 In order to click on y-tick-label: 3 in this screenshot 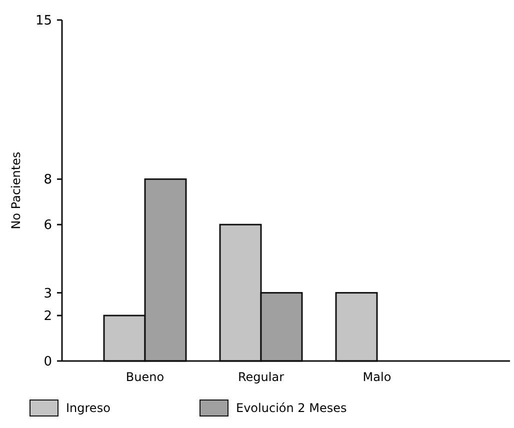, I will do `click(48, 294)`.